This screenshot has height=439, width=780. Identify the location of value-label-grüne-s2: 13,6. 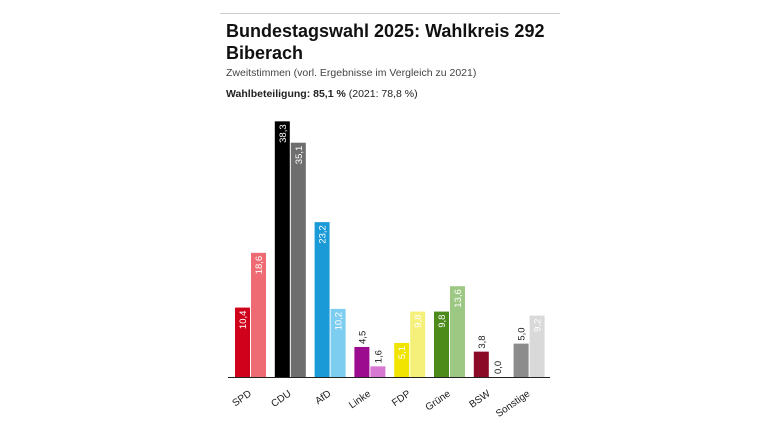
(458, 298).